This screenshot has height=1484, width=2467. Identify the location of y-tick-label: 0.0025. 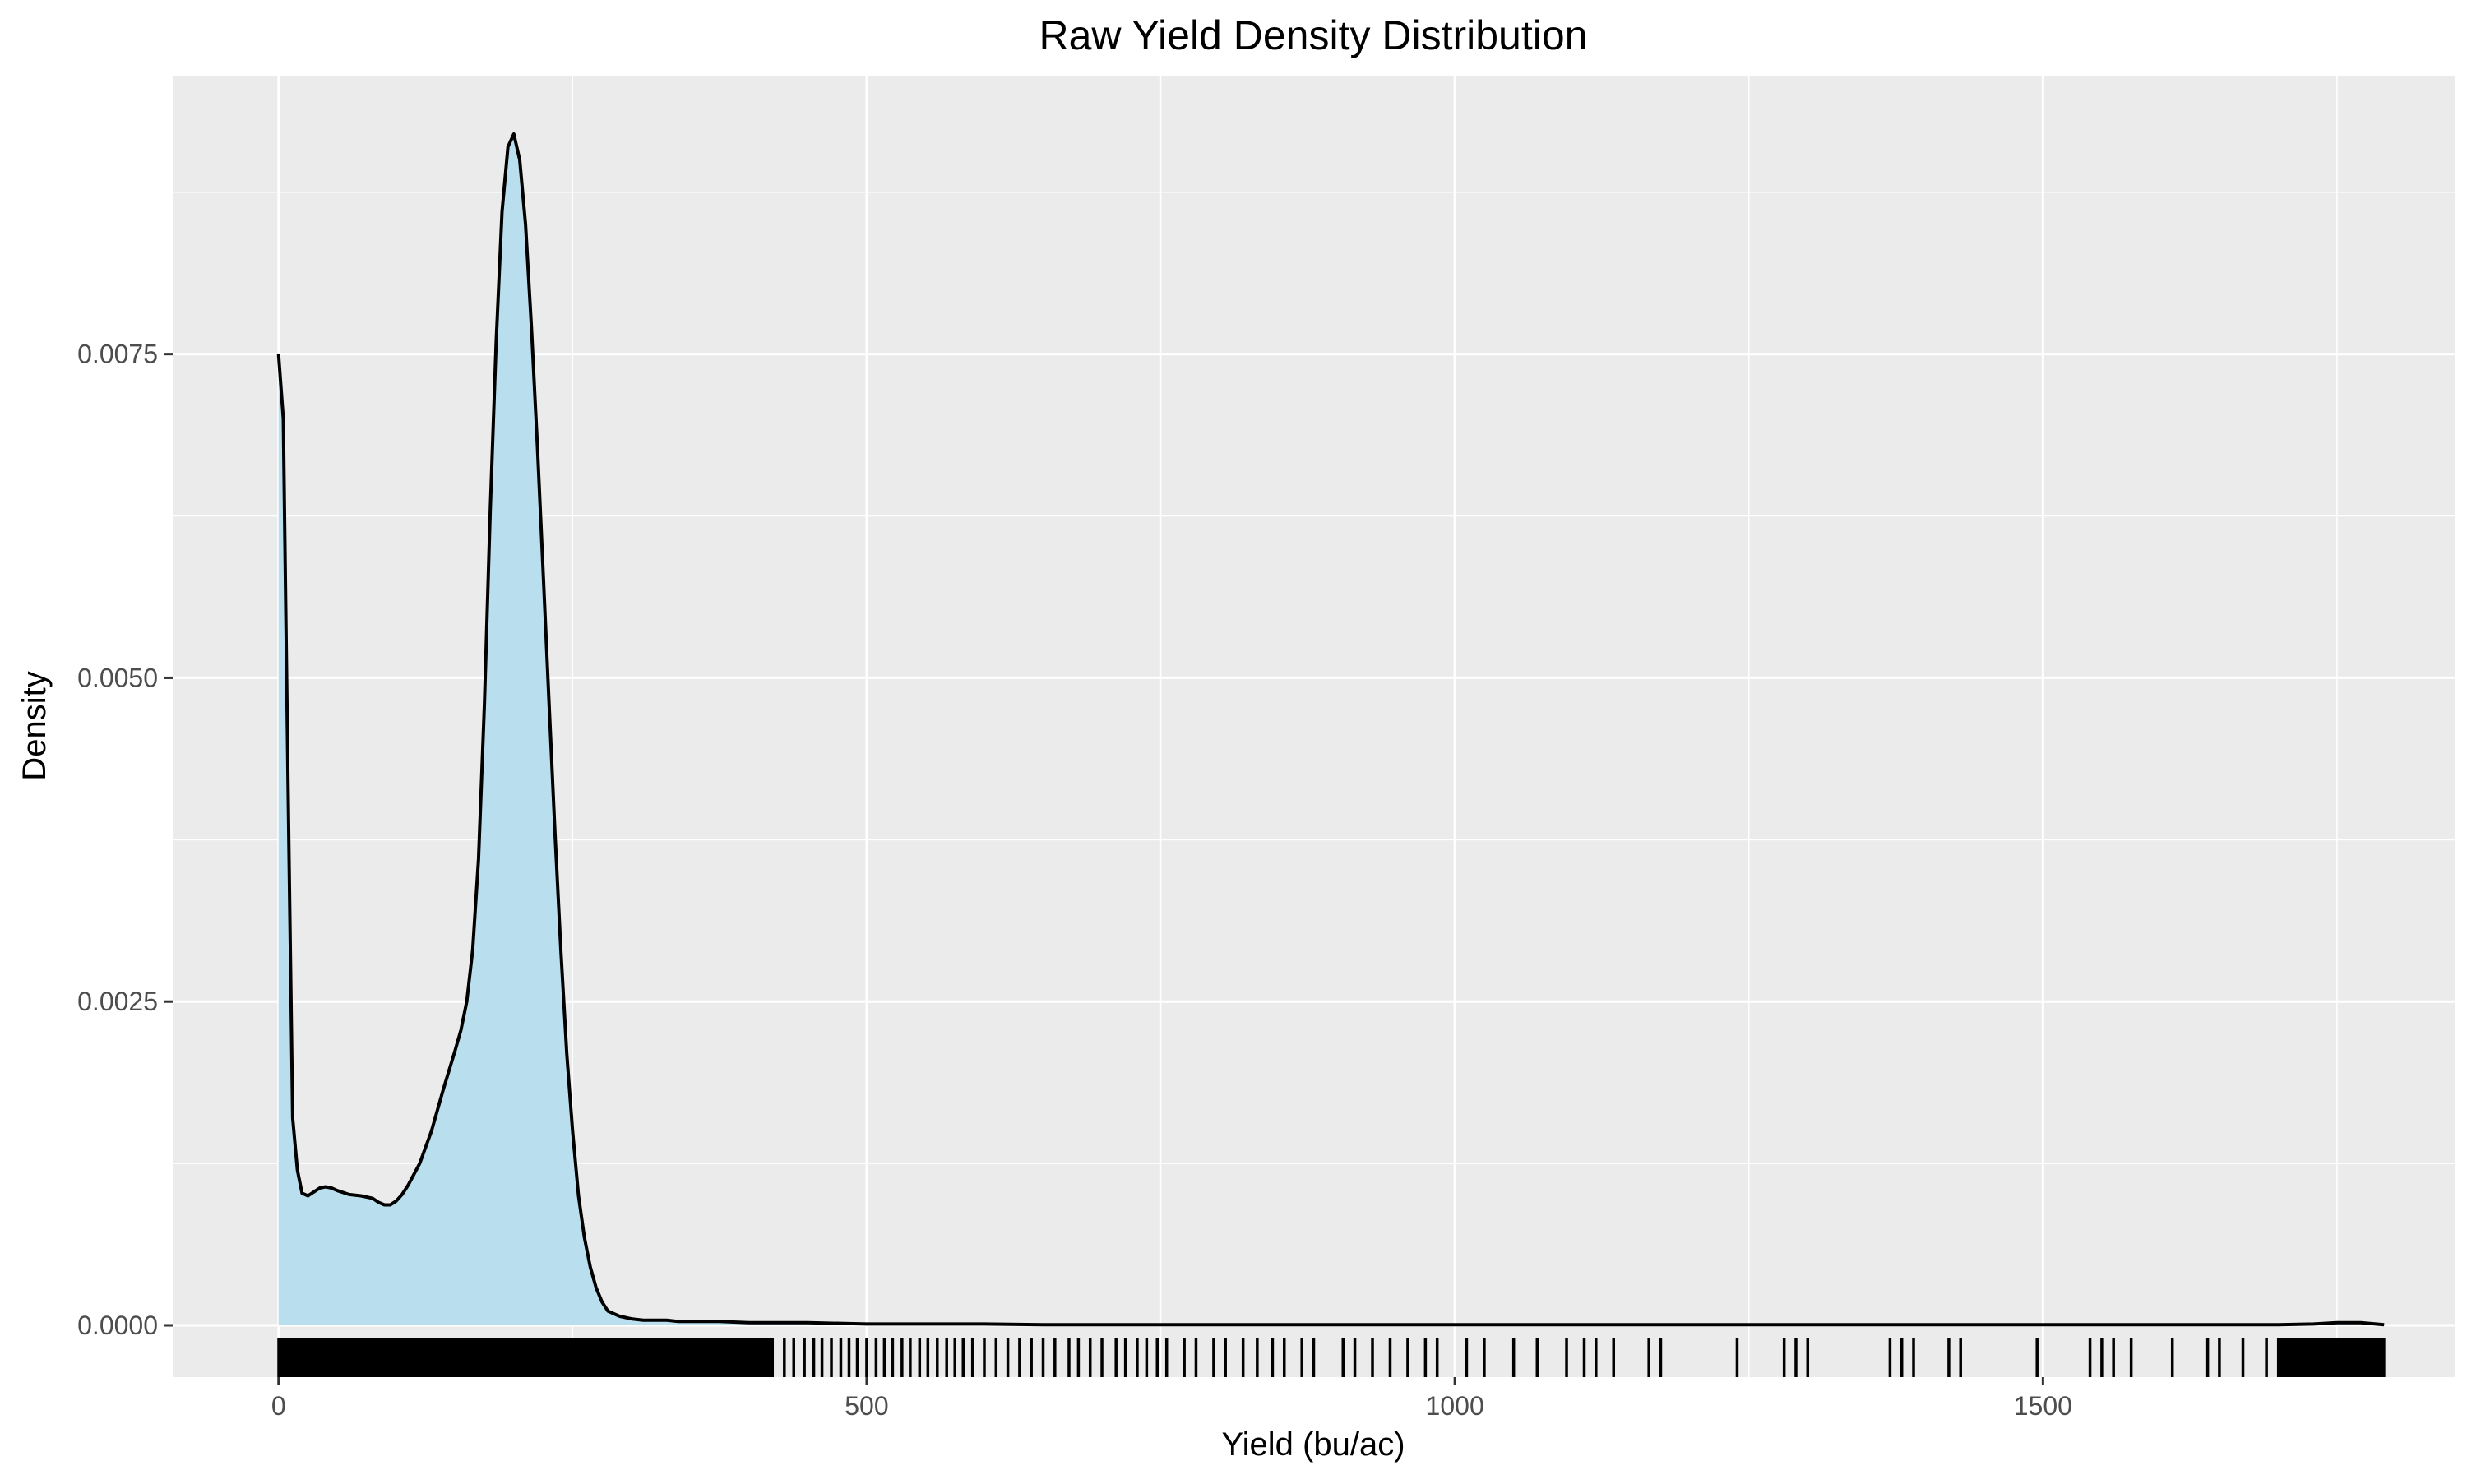
(117, 1002).